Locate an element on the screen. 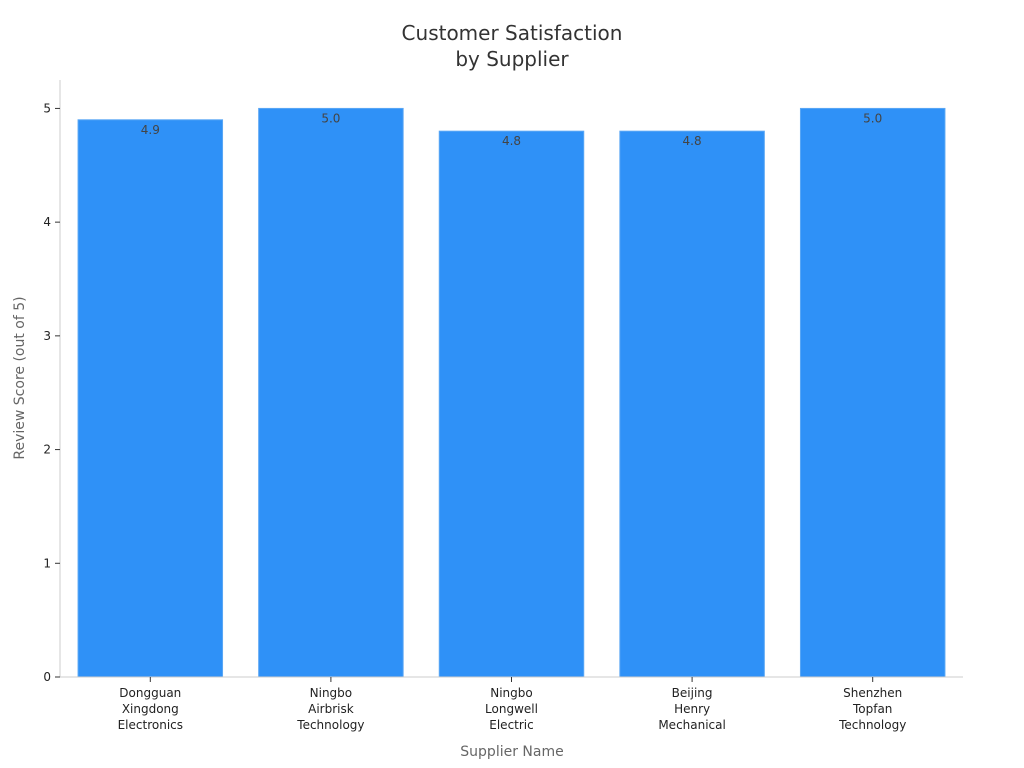 This screenshot has height=768, width=1024. y-axis: 0 1 2 3 4 5 is located at coordinates (52, 382).